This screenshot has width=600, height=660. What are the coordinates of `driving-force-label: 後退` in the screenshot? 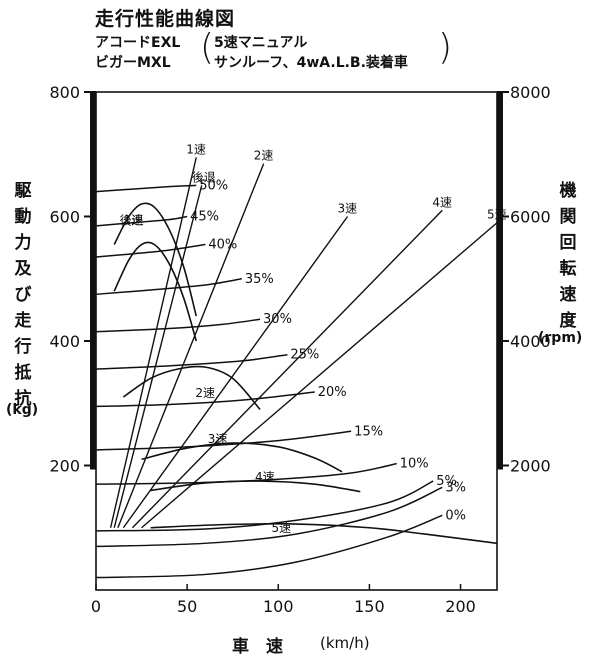 It's located at (132, 221).